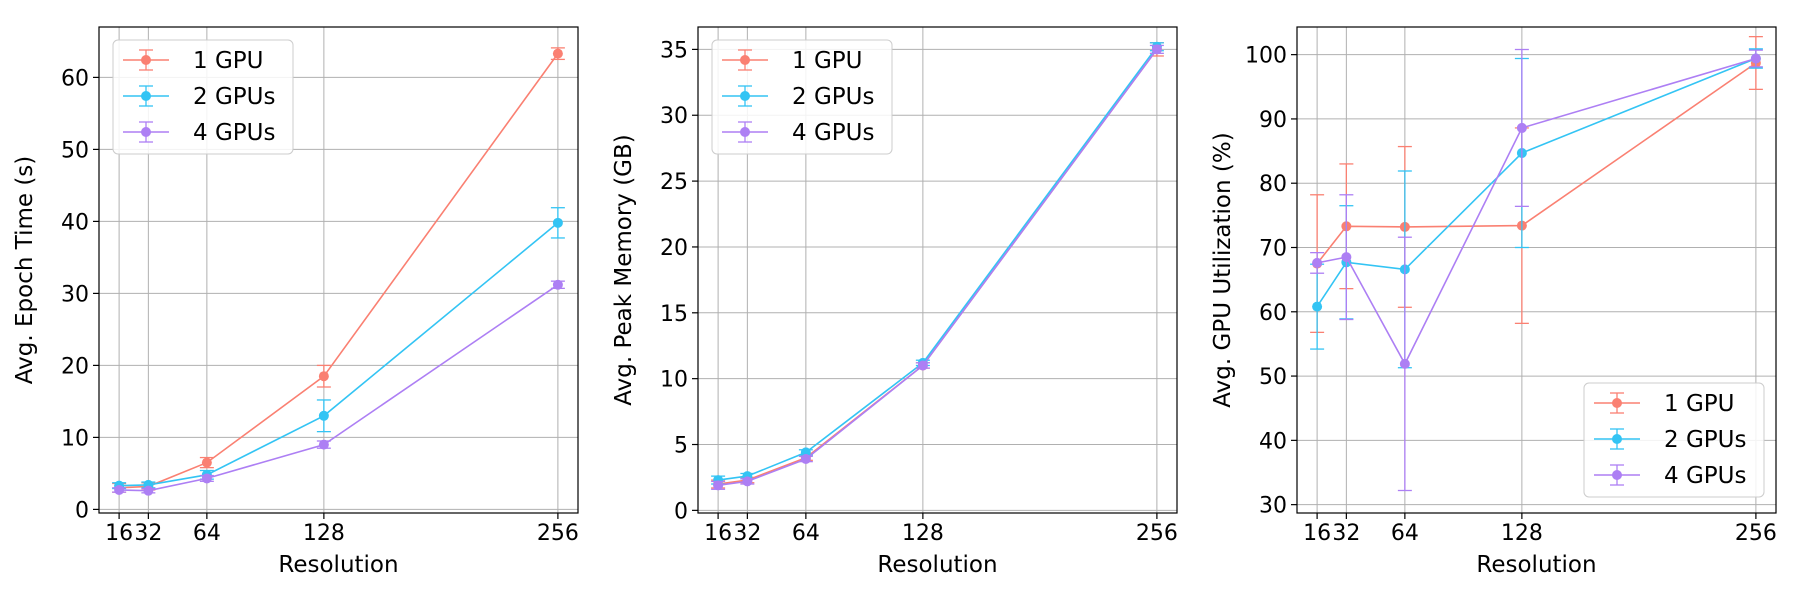 This screenshot has height=600, width=1800. I want to click on y-tick-label: 70, so click(1273, 249).